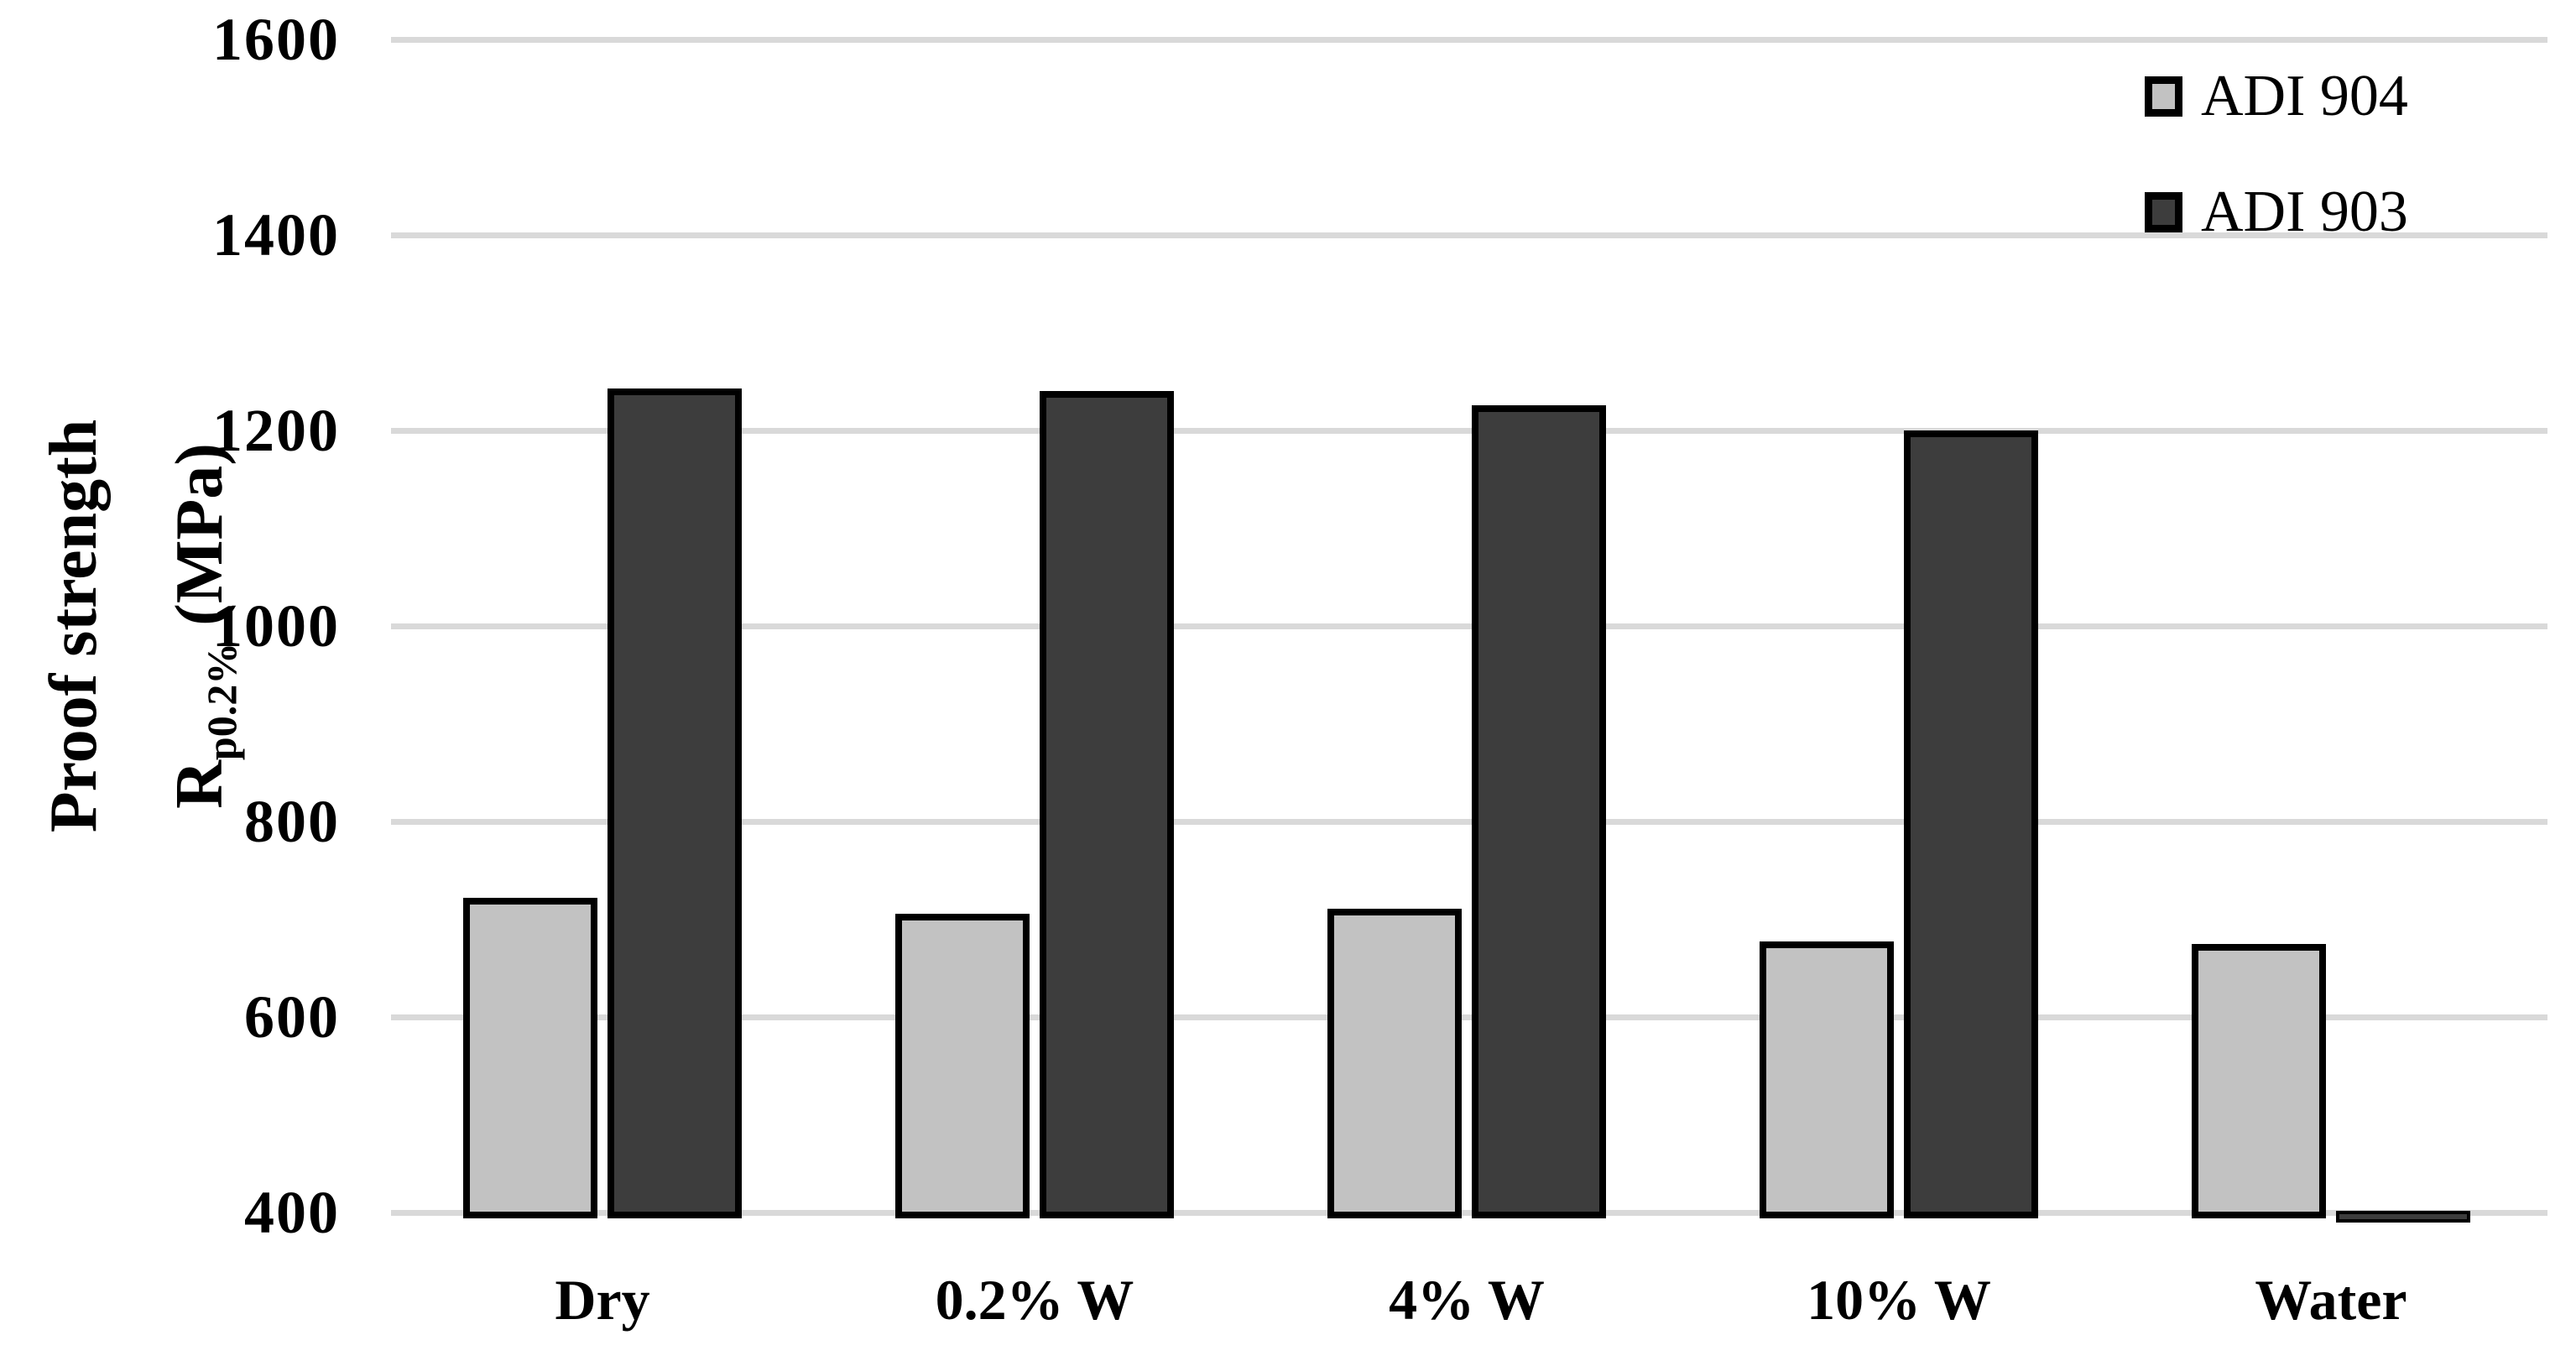  What do you see at coordinates (530, 1058) in the screenshot?
I see `bar-adi-904-dry` at bounding box center [530, 1058].